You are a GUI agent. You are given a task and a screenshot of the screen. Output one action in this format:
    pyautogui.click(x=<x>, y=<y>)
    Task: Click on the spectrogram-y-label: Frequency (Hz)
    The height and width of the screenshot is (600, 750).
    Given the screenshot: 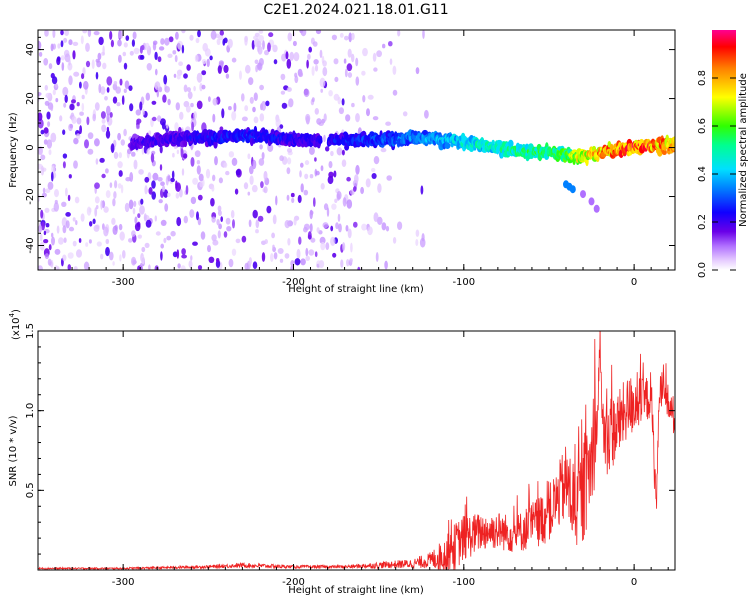 What is the action you would take?
    pyautogui.click(x=13, y=150)
    